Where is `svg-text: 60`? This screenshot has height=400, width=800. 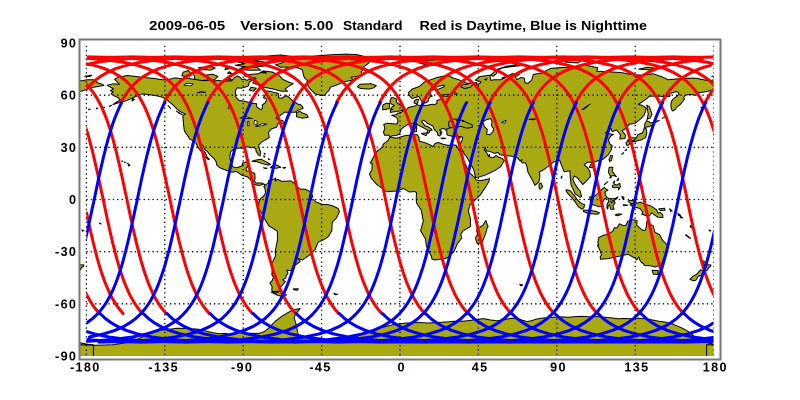 svg-text: 60 is located at coordinates (69, 96).